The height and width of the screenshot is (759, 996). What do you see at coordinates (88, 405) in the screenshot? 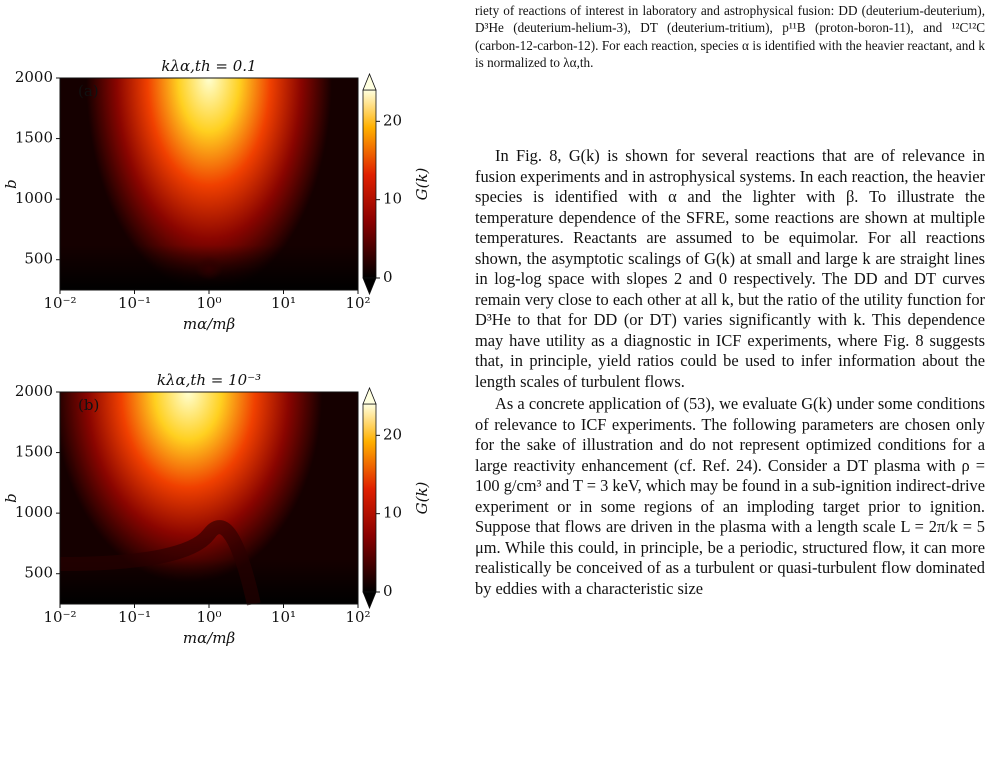
I see `panel-label: (b)` at bounding box center [88, 405].